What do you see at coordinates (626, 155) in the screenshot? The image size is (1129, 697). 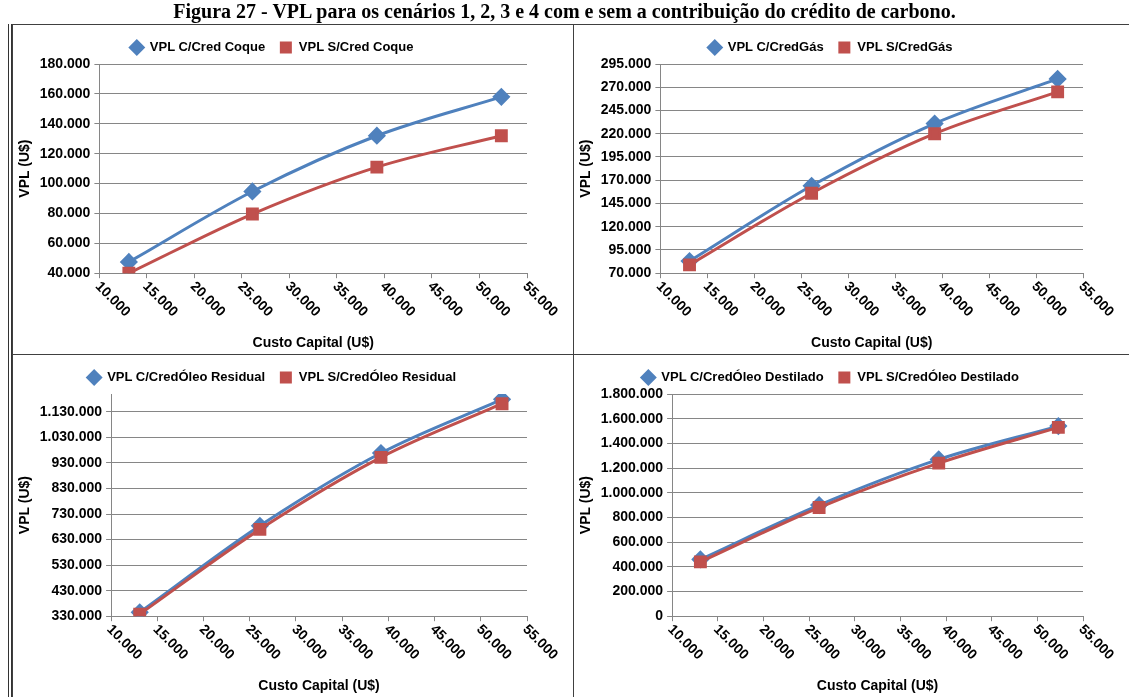 I see `y-tick-label: 195.000` at bounding box center [626, 155].